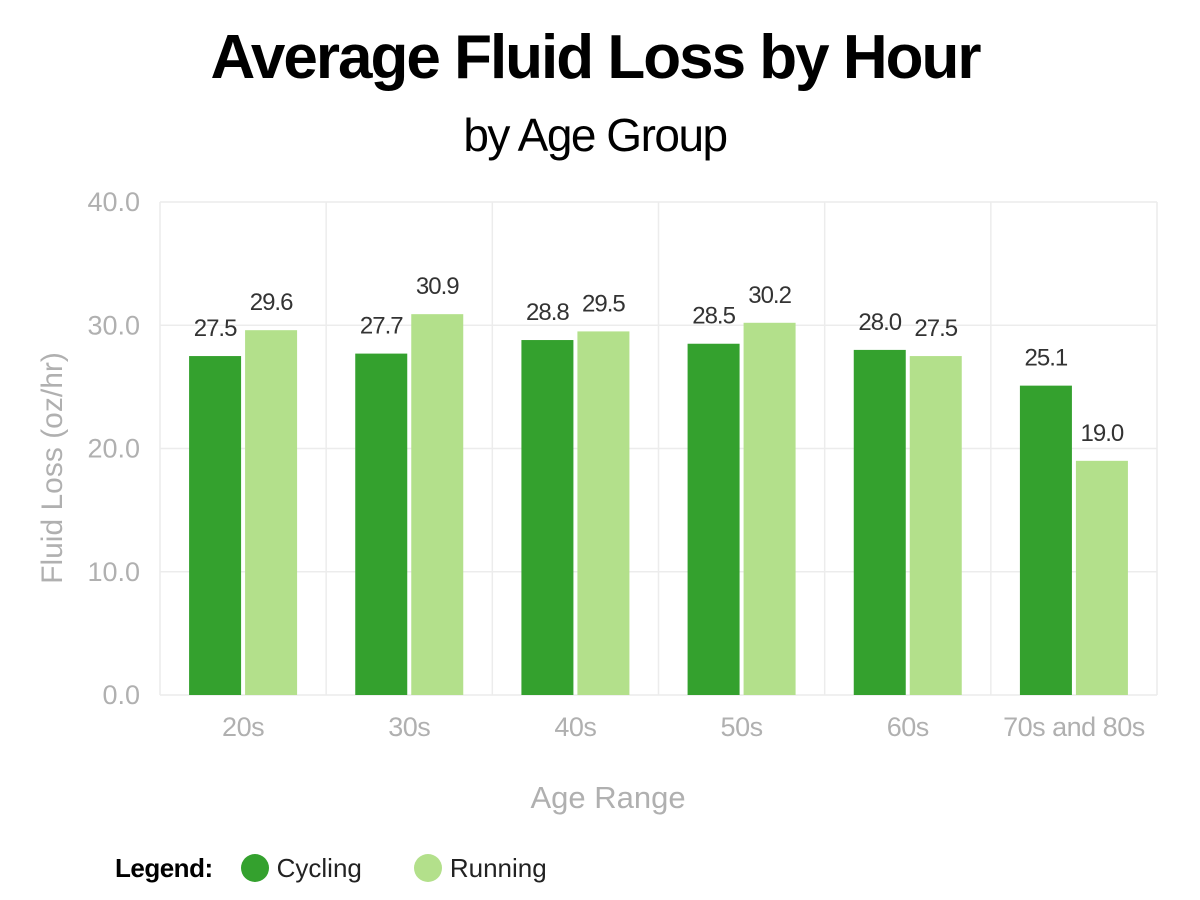  Describe the element at coordinates (498, 867) in the screenshot. I see `legend-label-running: Running` at that location.